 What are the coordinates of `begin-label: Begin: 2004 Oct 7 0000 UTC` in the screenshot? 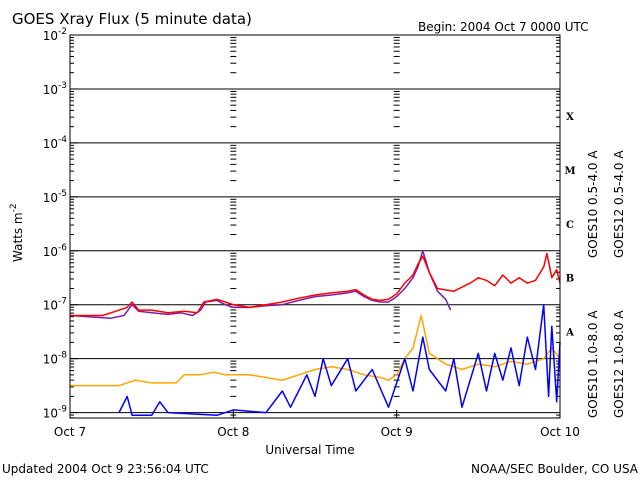 It's located at (503, 27).